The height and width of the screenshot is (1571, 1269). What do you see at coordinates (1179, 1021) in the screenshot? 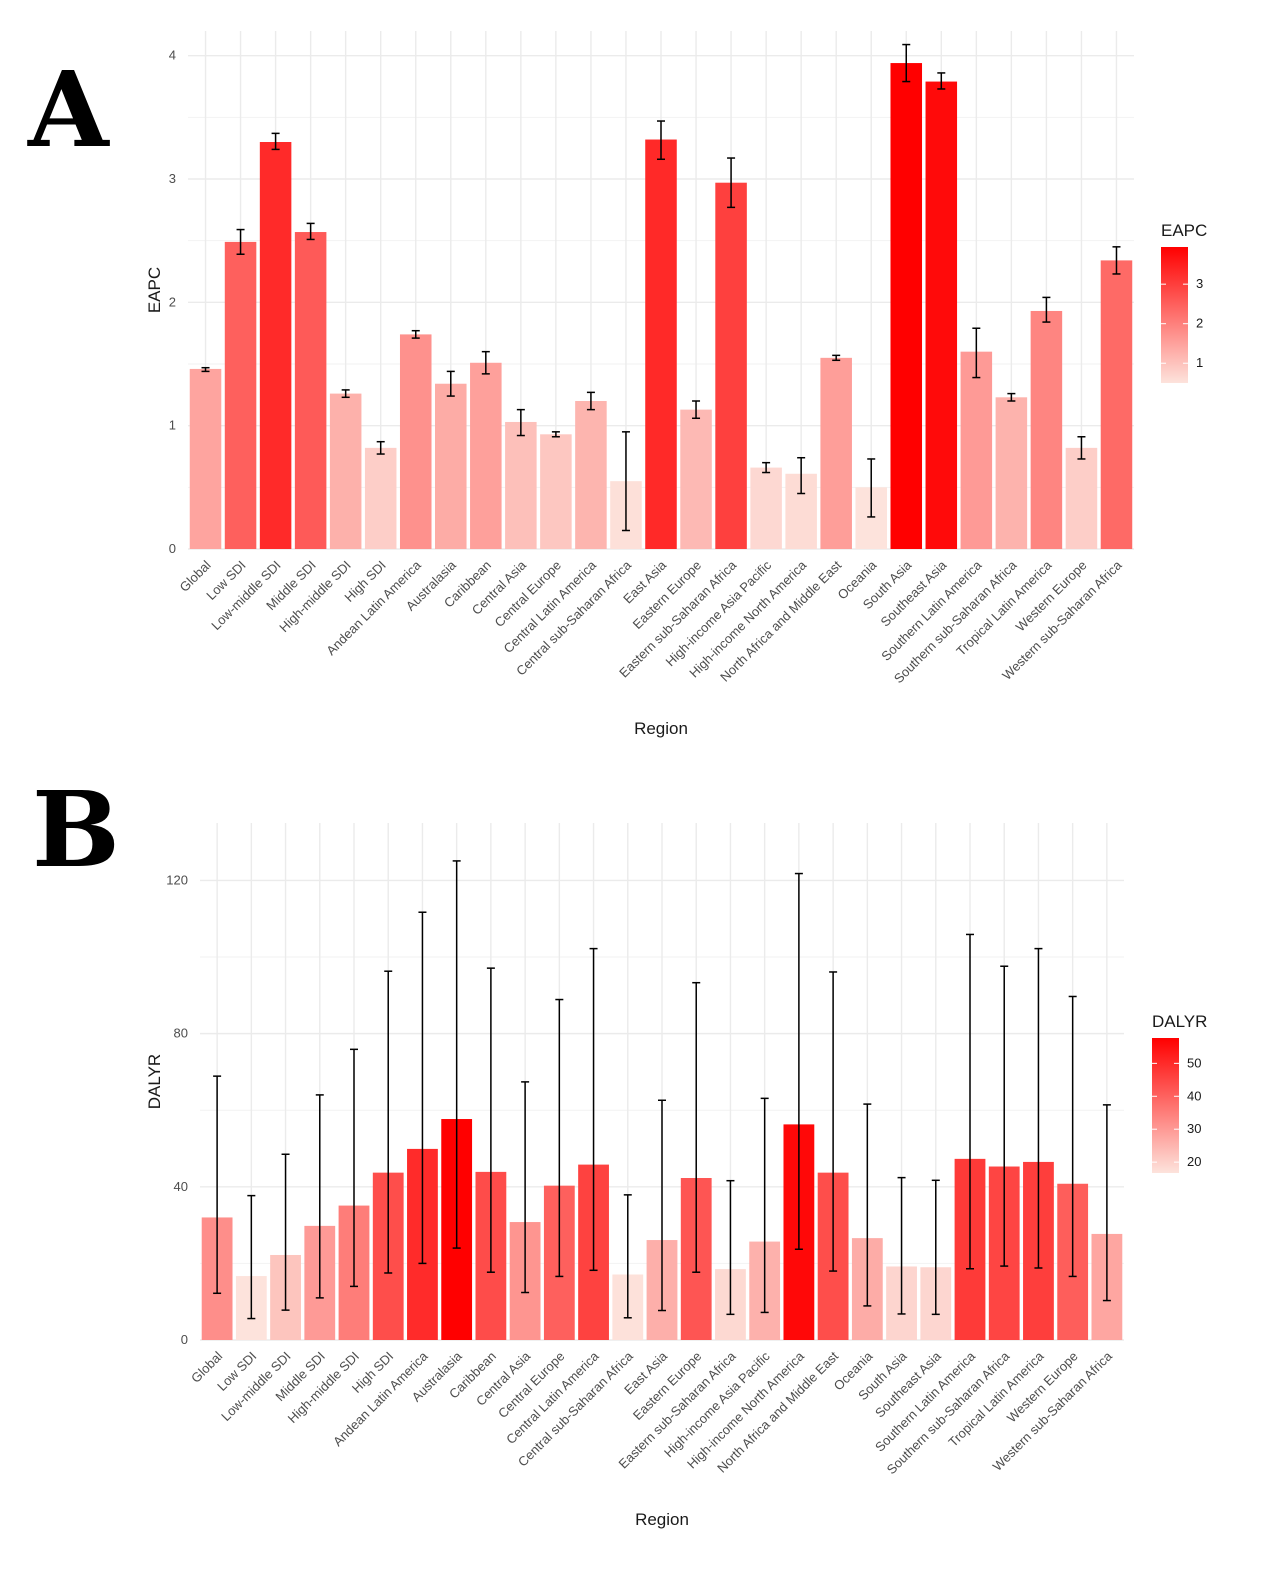
I see `legend-title: DALYR` at bounding box center [1179, 1021].